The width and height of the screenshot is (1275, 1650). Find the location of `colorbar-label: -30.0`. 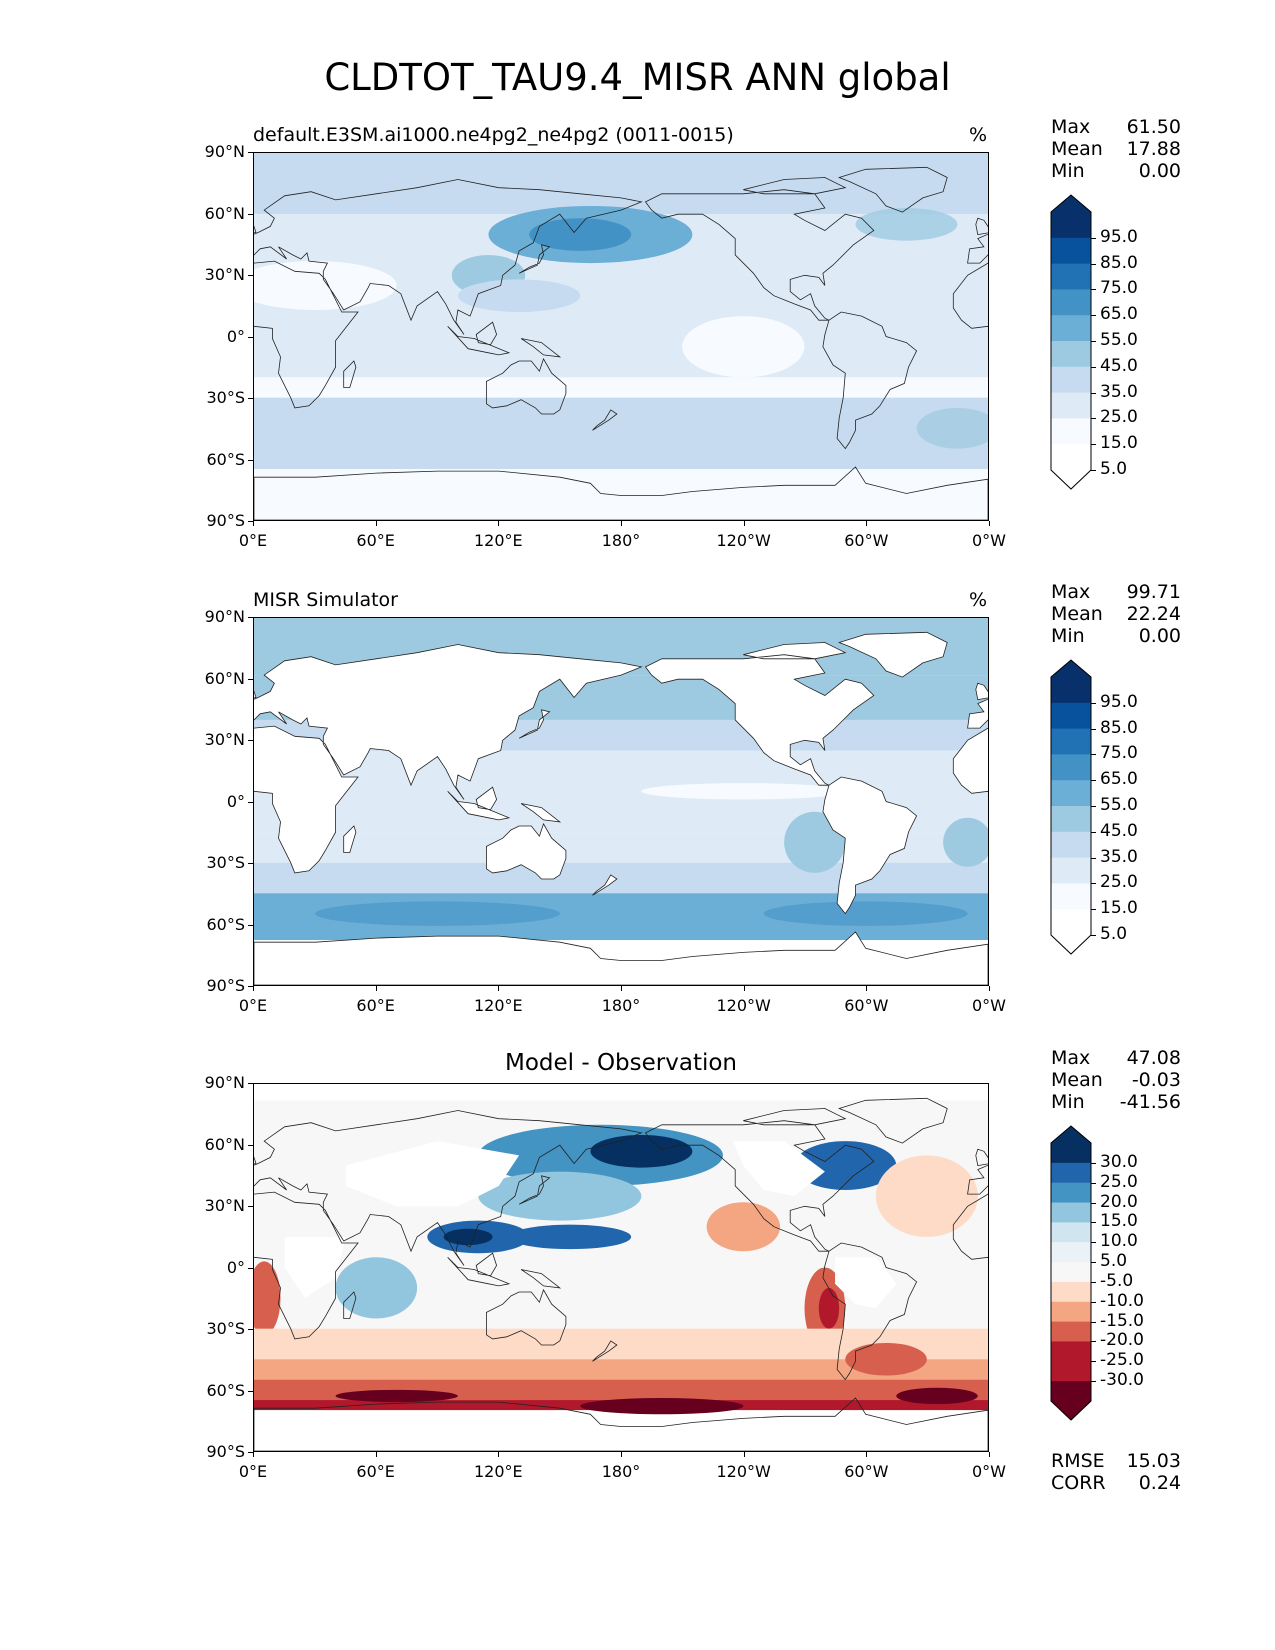

colorbar-label: -30.0 is located at coordinates (1122, 1380).